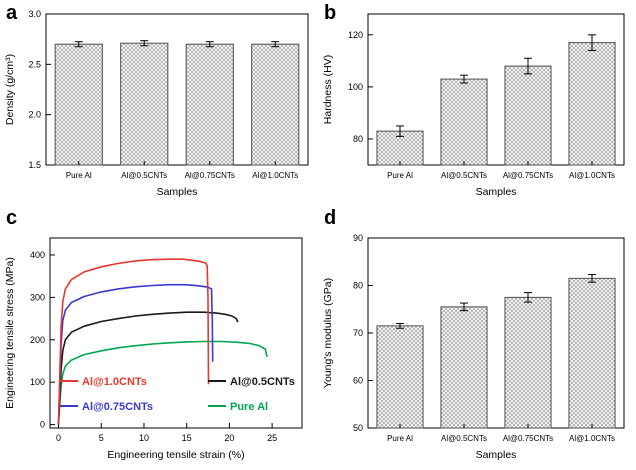 This screenshot has height=470, width=636. Describe the element at coordinates (37, 340) in the screenshot. I see `svg-text: 200` at that location.